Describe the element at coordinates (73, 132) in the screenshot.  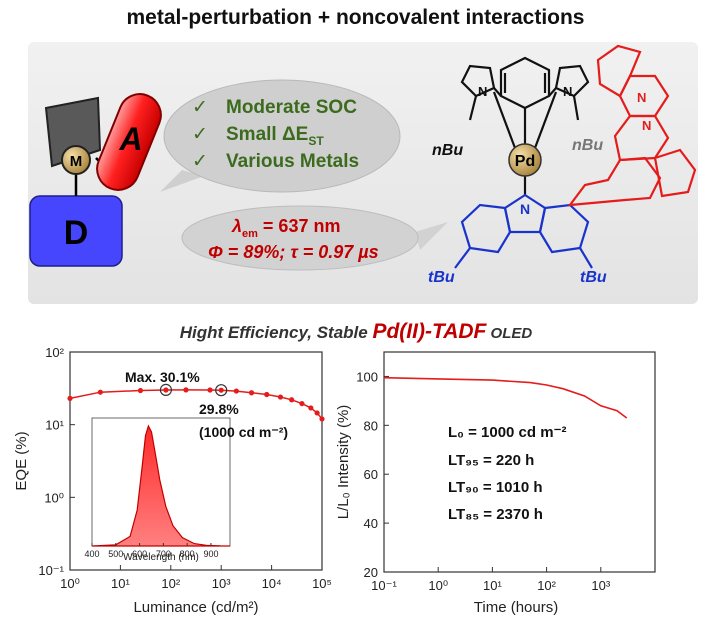
I see `ligand-shape` at that location.